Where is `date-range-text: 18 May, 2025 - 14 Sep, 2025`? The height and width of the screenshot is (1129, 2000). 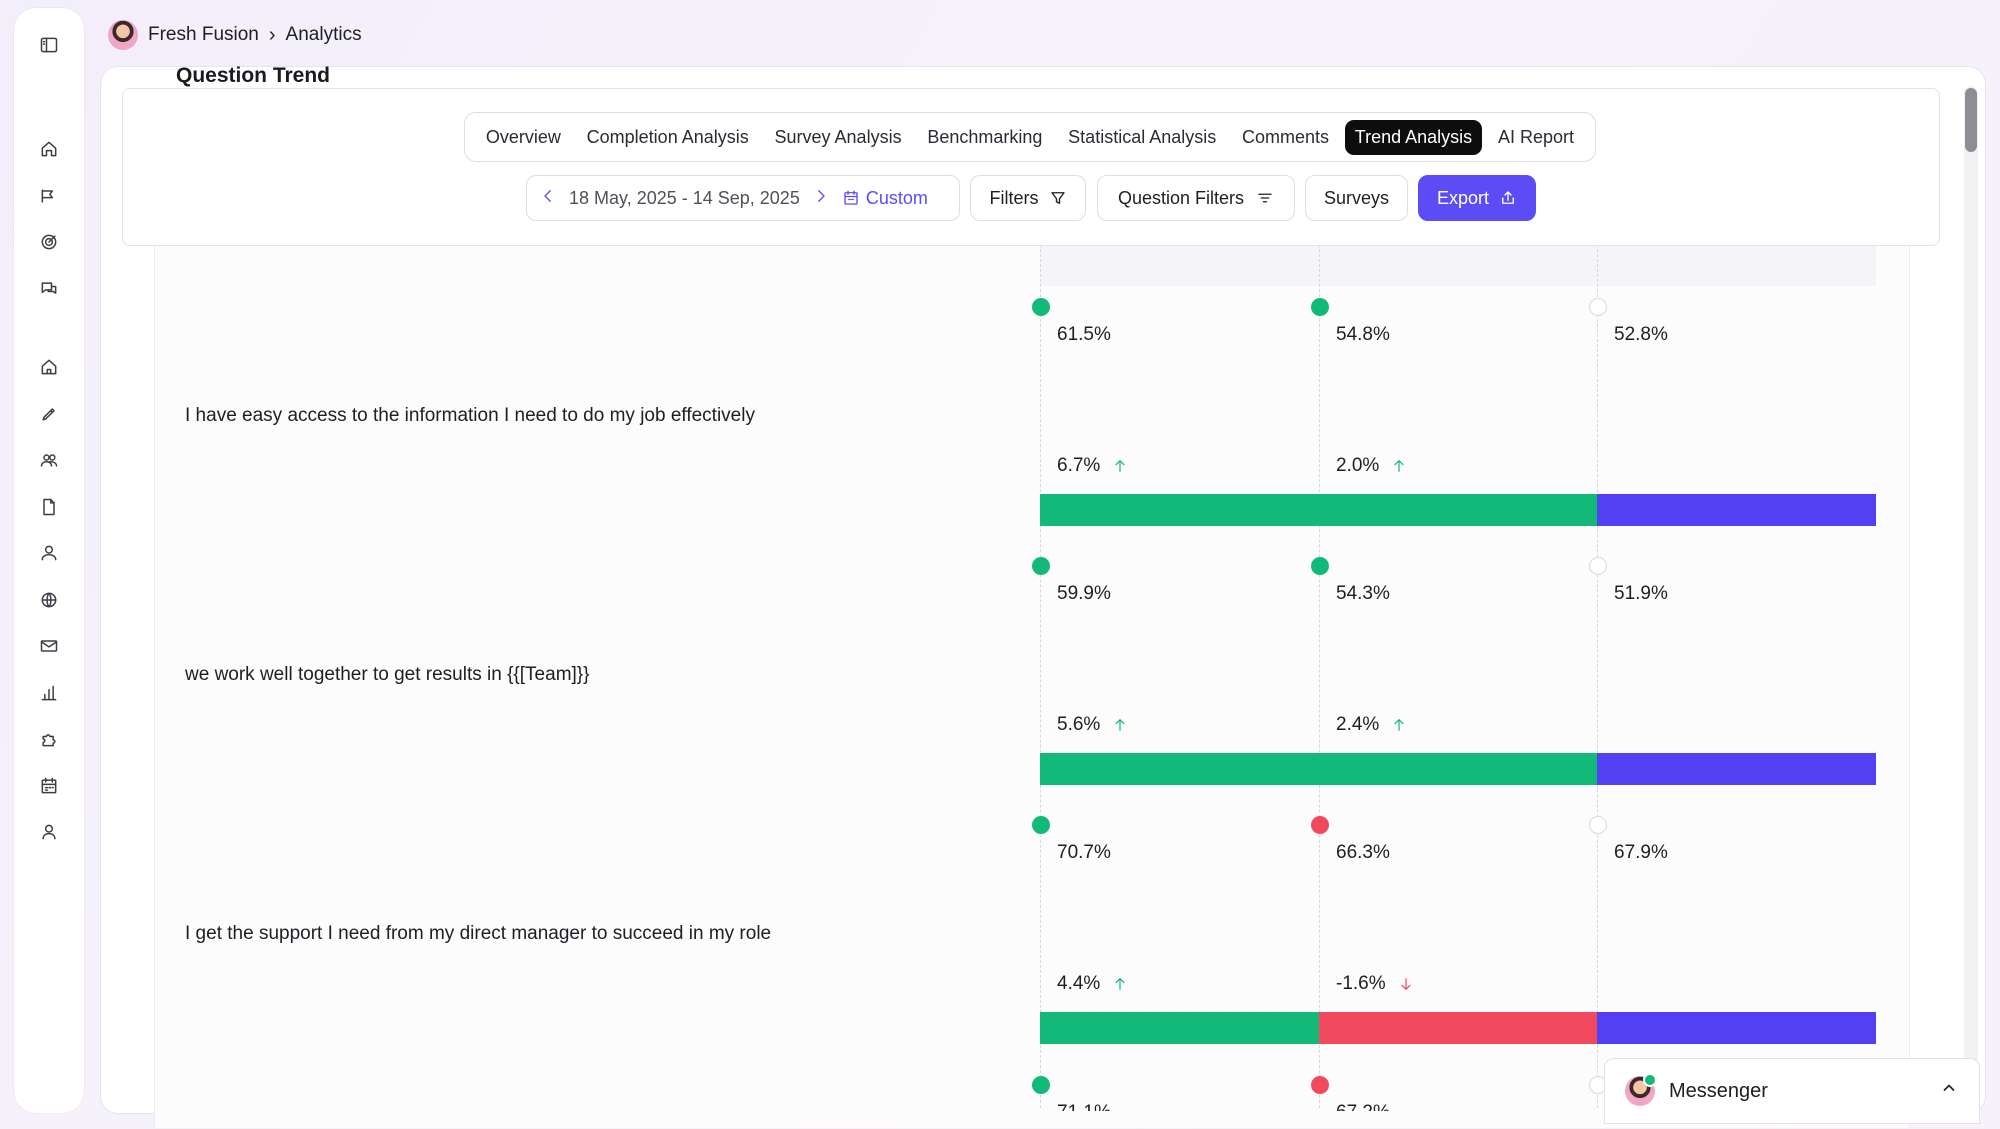 date-range-text: 18 May, 2025 - 14 Sep, 2025 is located at coordinates (684, 197).